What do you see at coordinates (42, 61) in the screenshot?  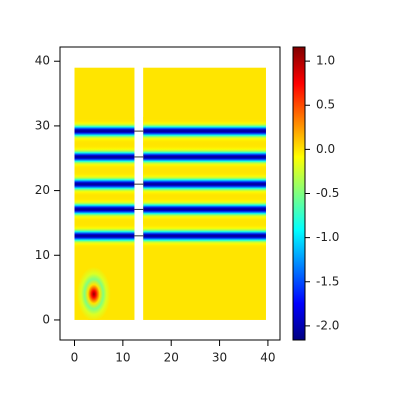 I see `y-tick-label: 40` at bounding box center [42, 61].